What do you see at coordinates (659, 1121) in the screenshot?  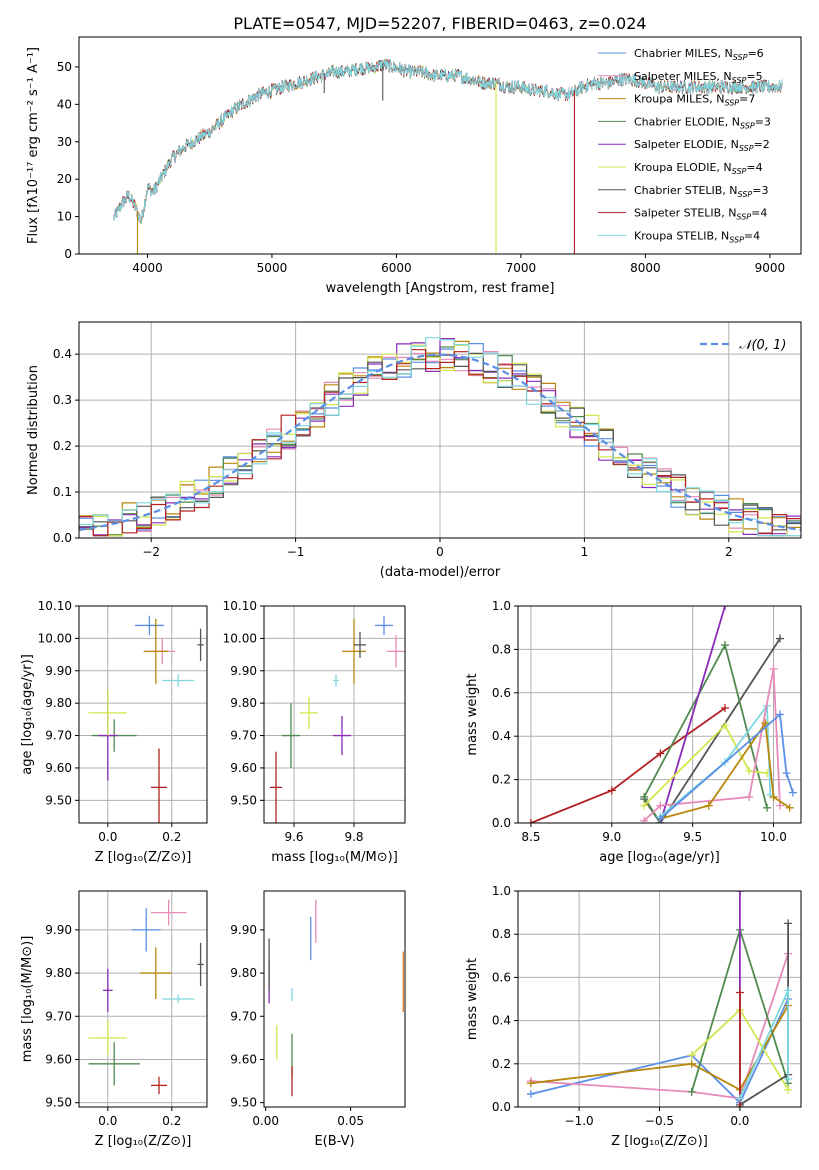 I see `x-tick-label: −0.5` at bounding box center [659, 1121].